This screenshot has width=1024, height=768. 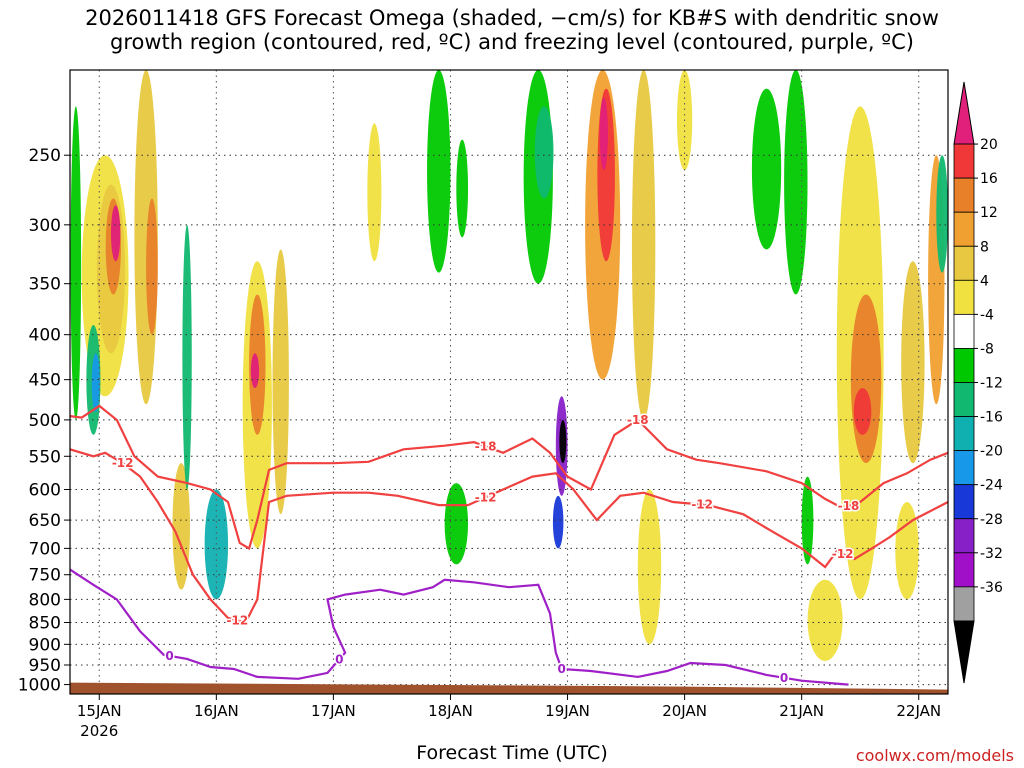 What do you see at coordinates (45, 156) in the screenshot?
I see `y-tick-label-250: 250` at bounding box center [45, 156].